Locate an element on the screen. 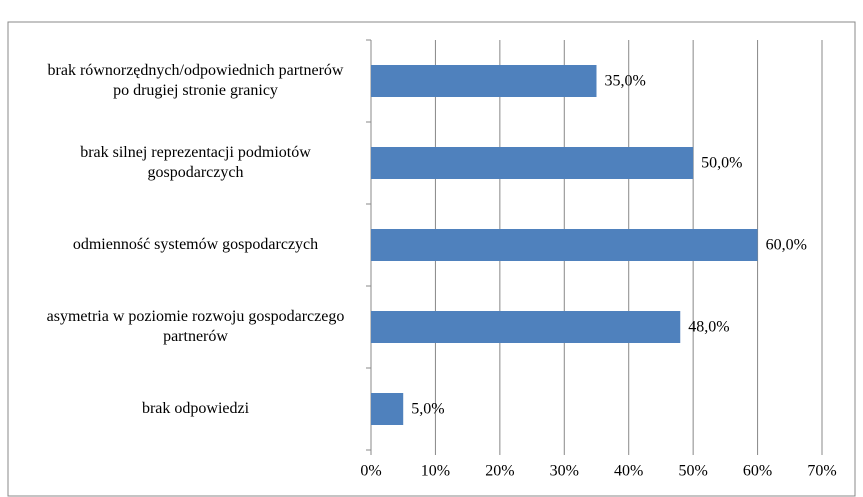 The width and height of the screenshot is (863, 497). y-tick-label: odmienność systemów gospodarczych is located at coordinates (195, 244).